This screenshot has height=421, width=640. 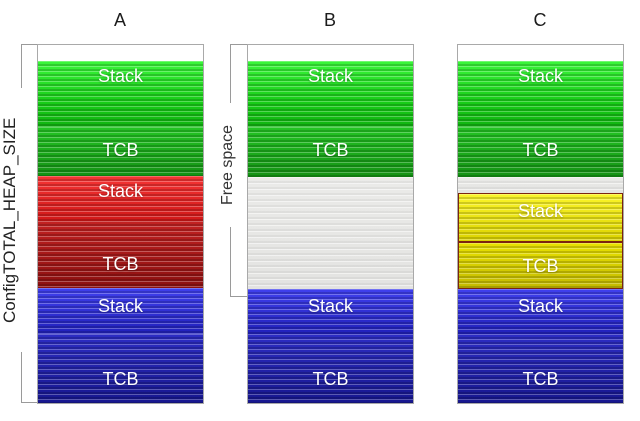 I want to click on heap-size-bracket-lower-line, so click(x=21, y=377).